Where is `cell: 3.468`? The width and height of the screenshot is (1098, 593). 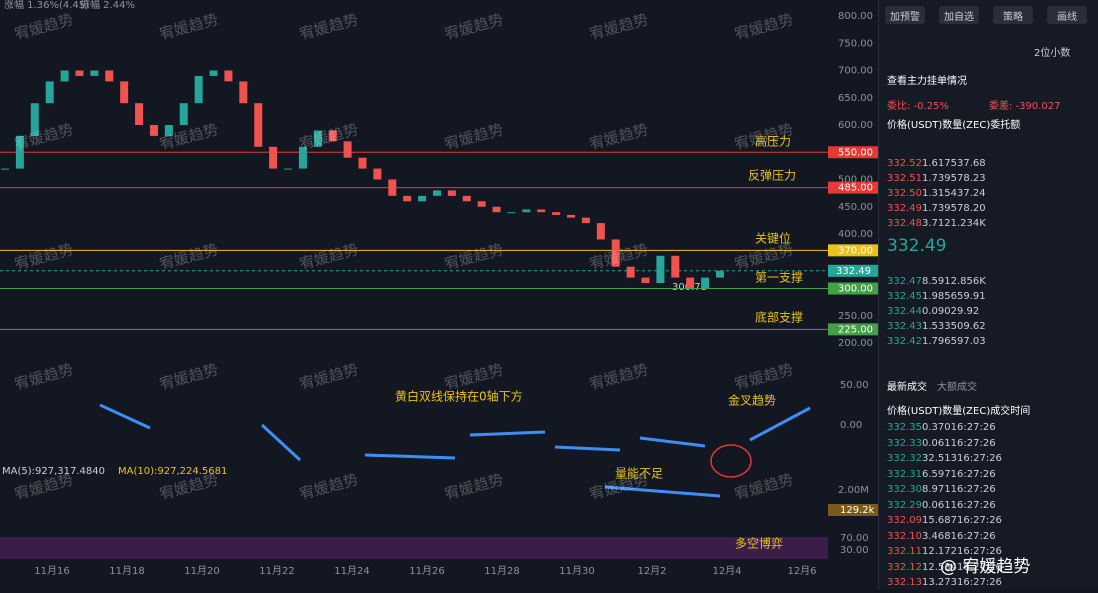 cell: 3.468 is located at coordinates (936, 536).